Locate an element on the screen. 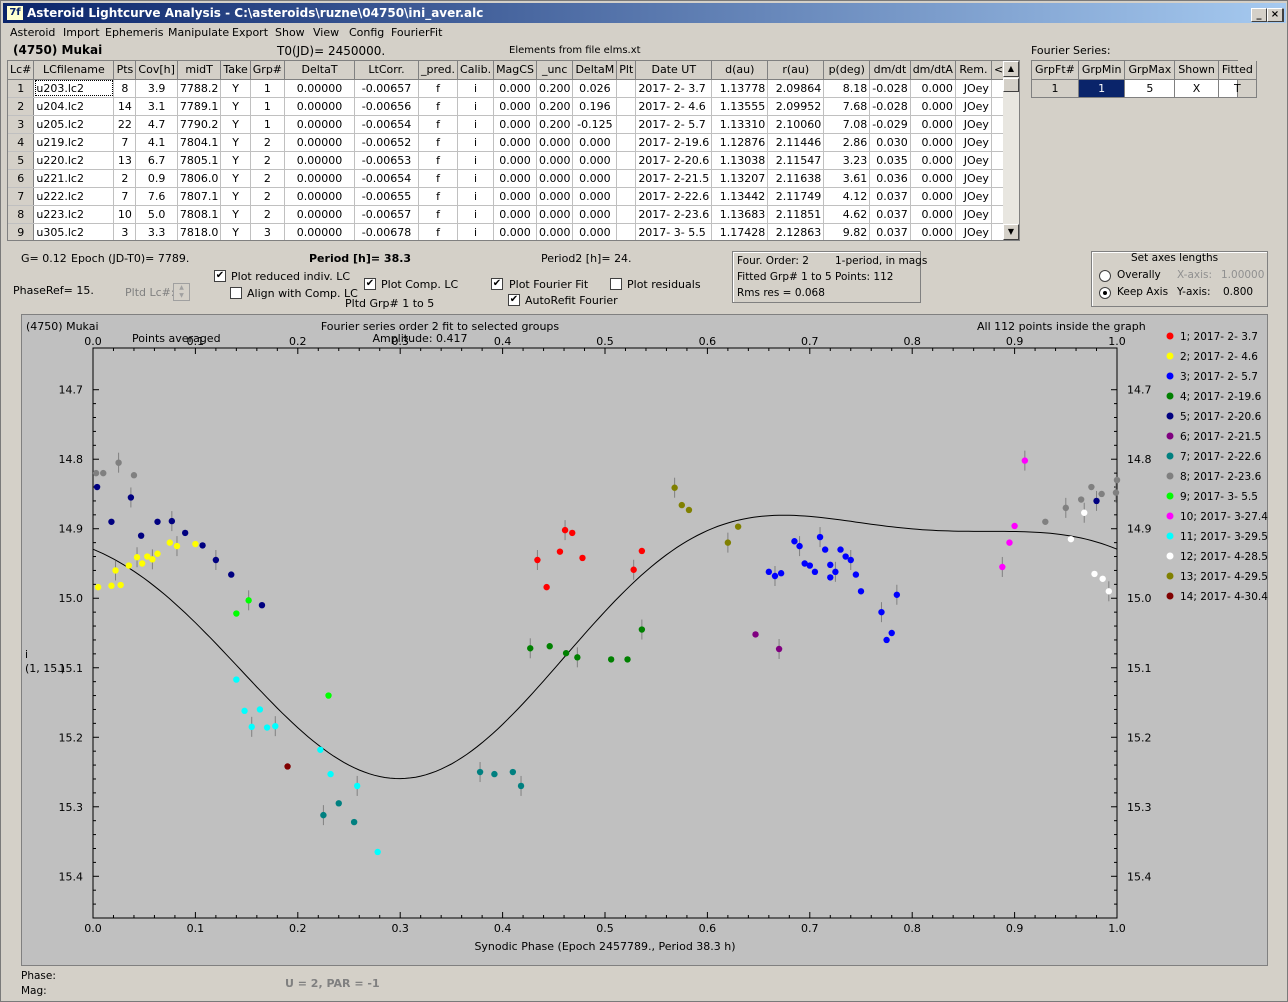 This screenshot has height=1002, width=1288. table-cell: 4.1 is located at coordinates (156, 142).